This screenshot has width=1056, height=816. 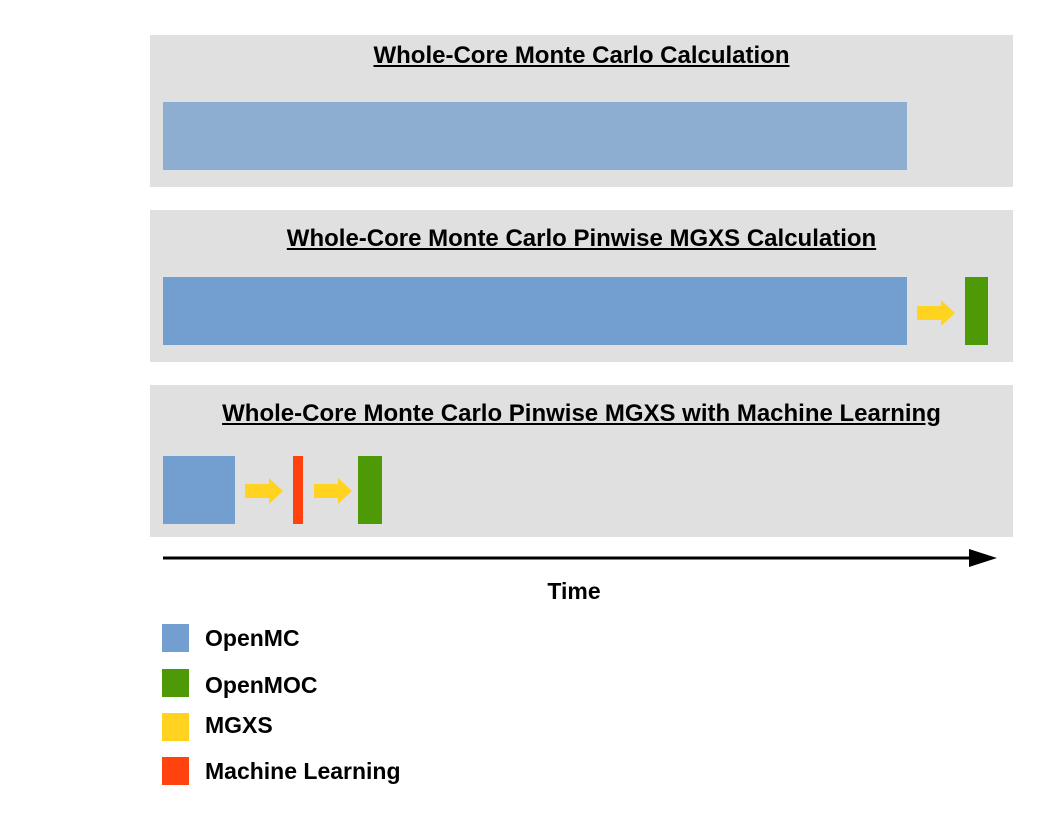 I want to click on legend-label: OpenMC, so click(x=252, y=638).